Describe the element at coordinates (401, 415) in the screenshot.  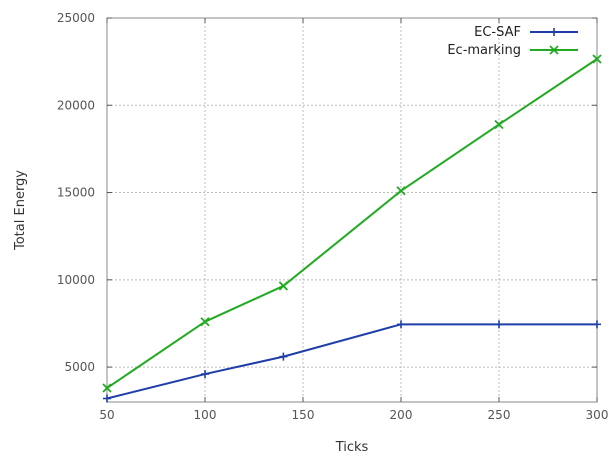
I see `x-tick-label: 200` at that location.